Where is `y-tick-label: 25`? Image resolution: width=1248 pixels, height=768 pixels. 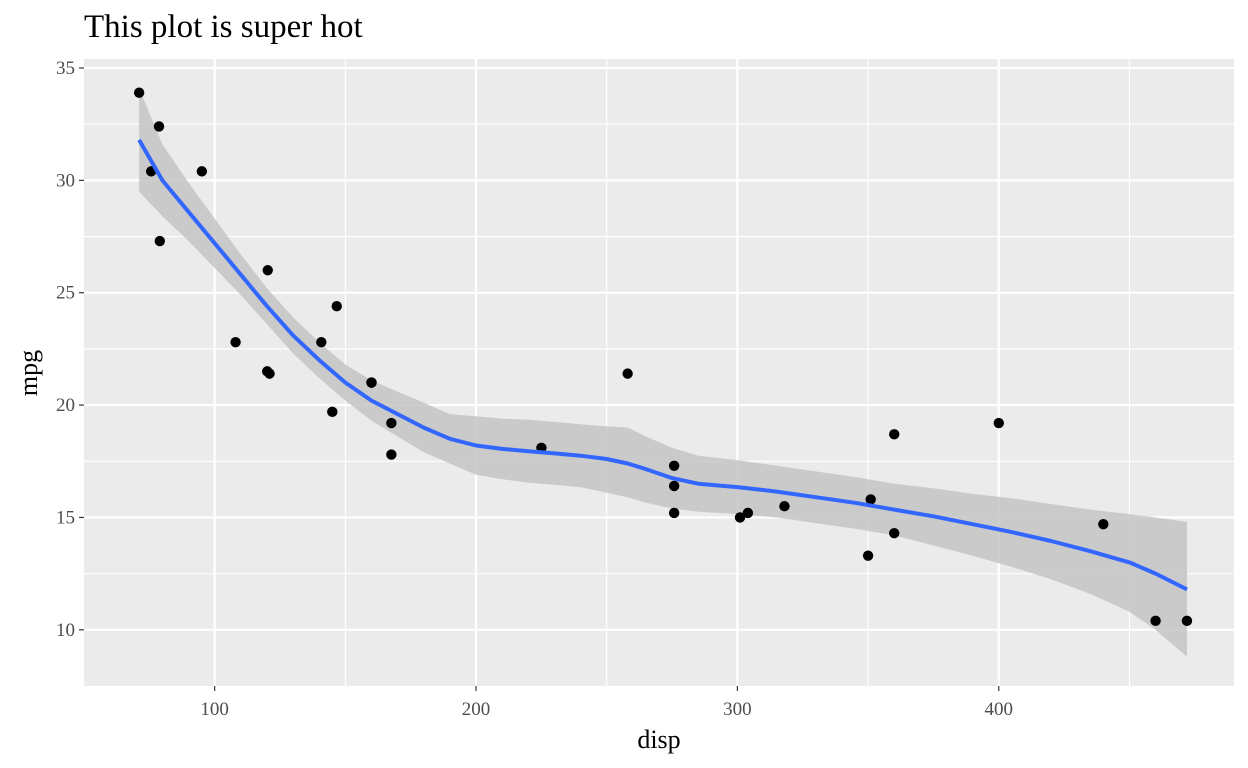 y-tick-label: 25 is located at coordinates (65, 293).